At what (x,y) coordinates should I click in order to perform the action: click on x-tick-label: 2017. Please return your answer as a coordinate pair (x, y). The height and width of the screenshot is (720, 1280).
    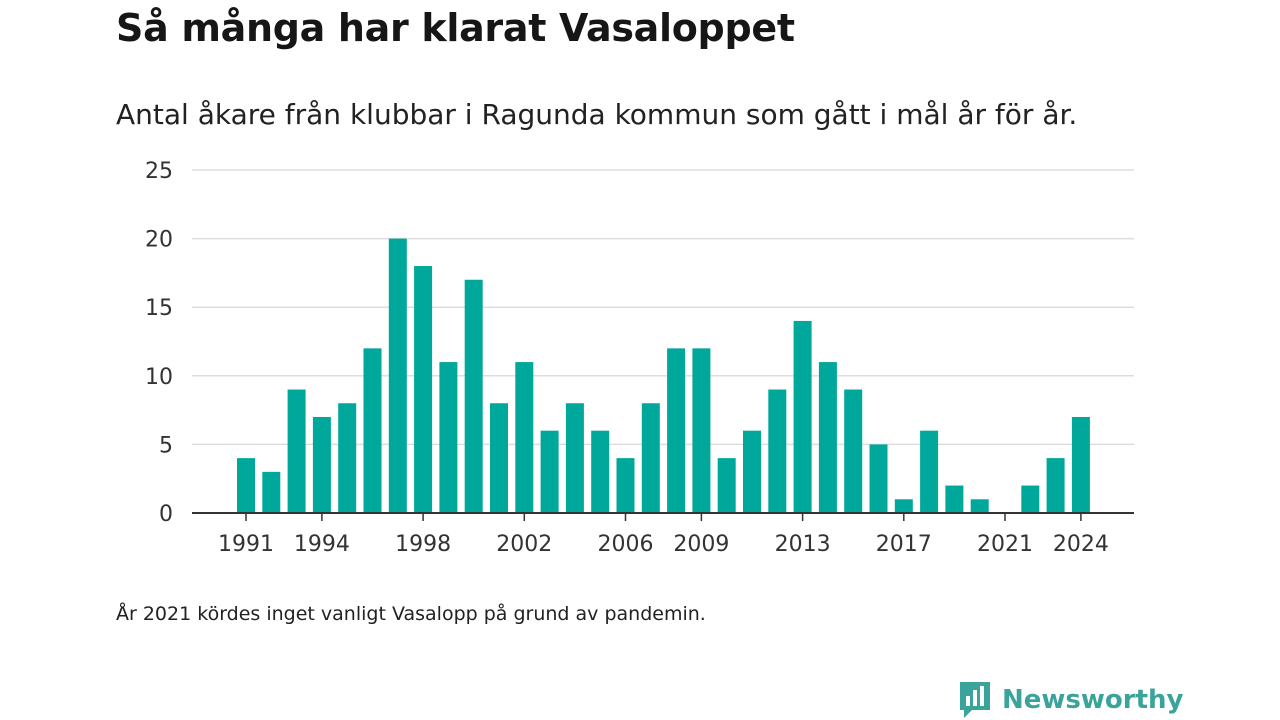
    Looking at the image, I should click on (904, 544).